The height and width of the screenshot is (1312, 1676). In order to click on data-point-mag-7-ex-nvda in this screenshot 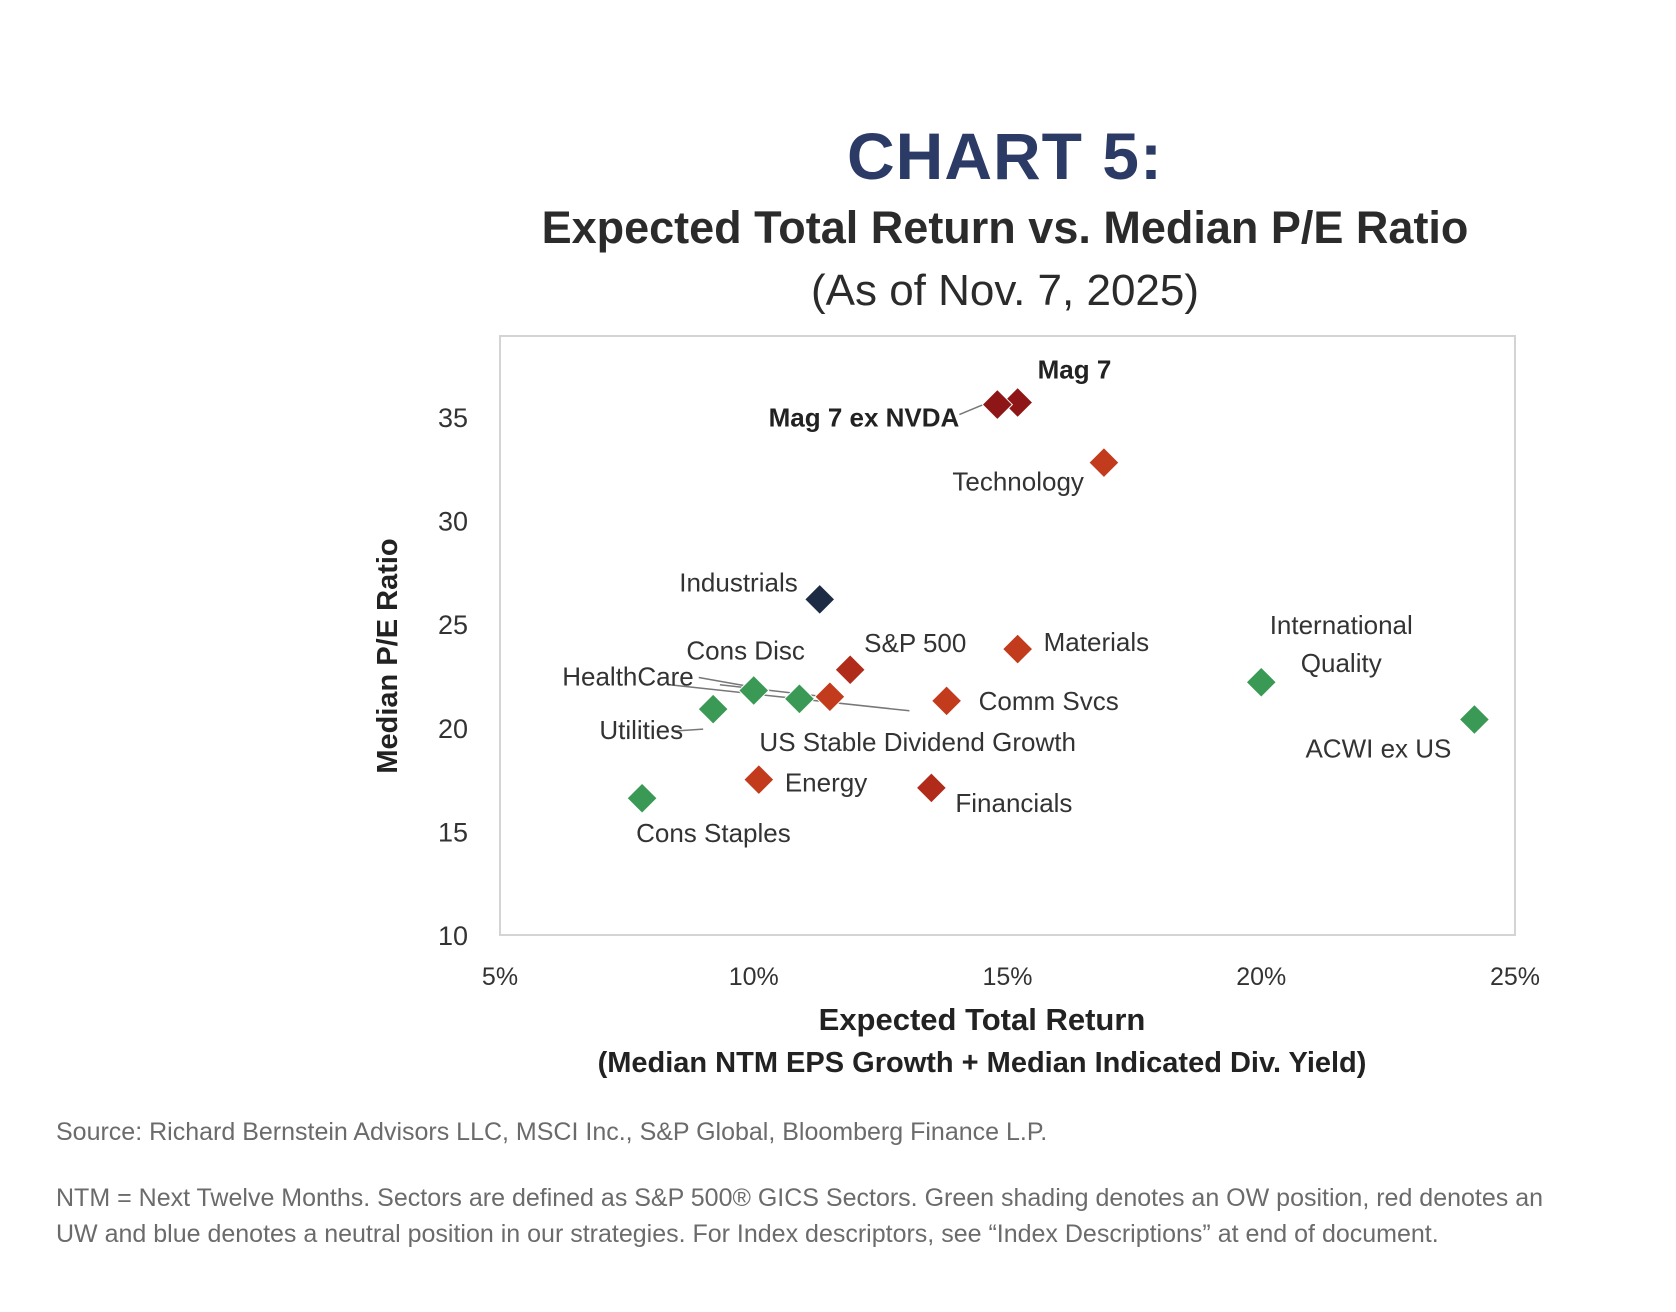, I will do `click(997, 404)`.